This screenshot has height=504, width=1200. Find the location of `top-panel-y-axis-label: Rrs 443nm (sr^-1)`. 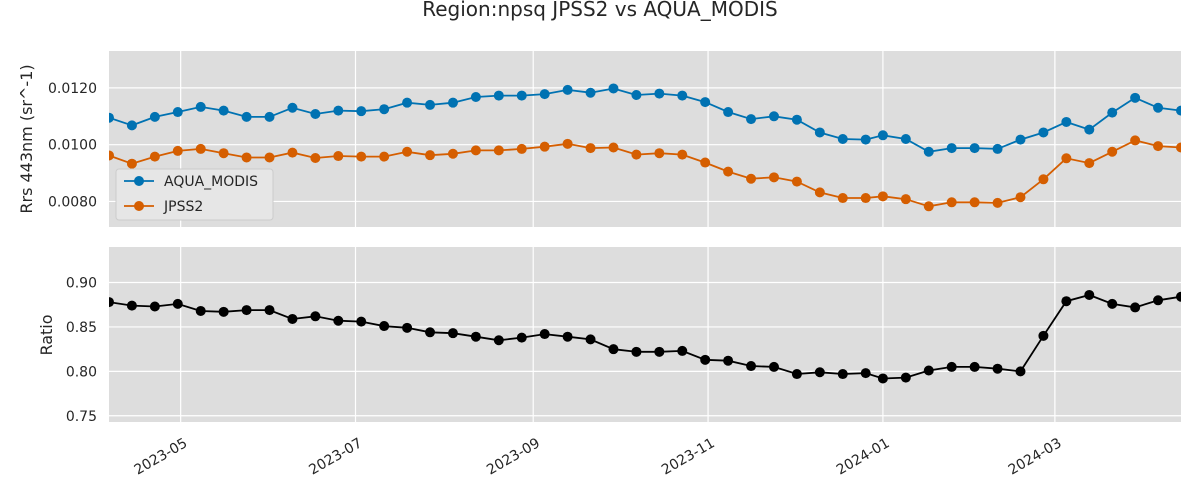

top-panel-y-axis-label: Rrs 443nm (sr^-1) is located at coordinates (26, 138).